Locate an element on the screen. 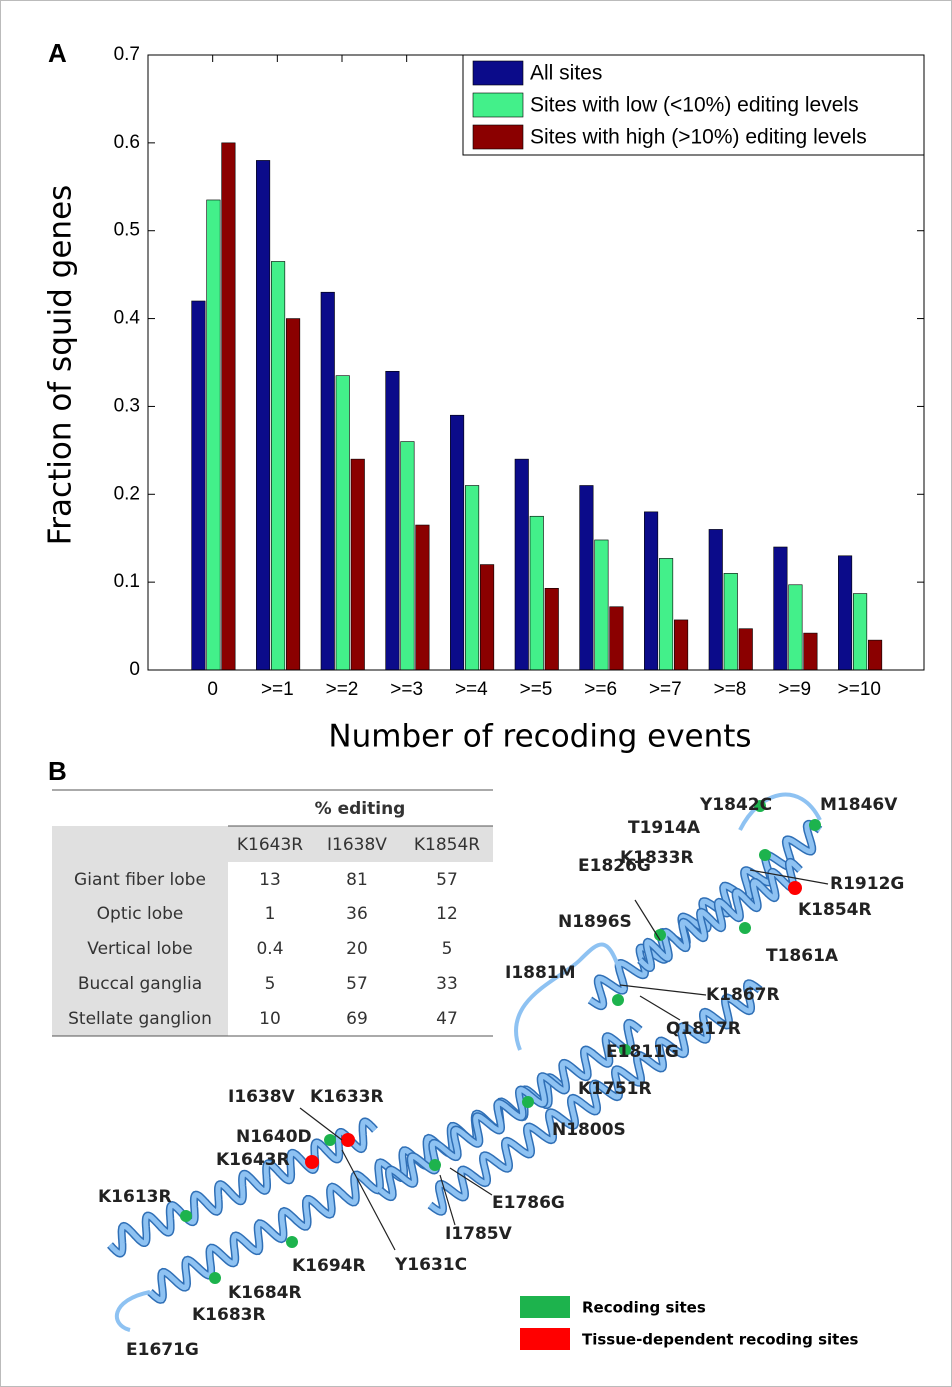 The image size is (952, 1387). table-cell: Optic lobe is located at coordinates (140, 914).